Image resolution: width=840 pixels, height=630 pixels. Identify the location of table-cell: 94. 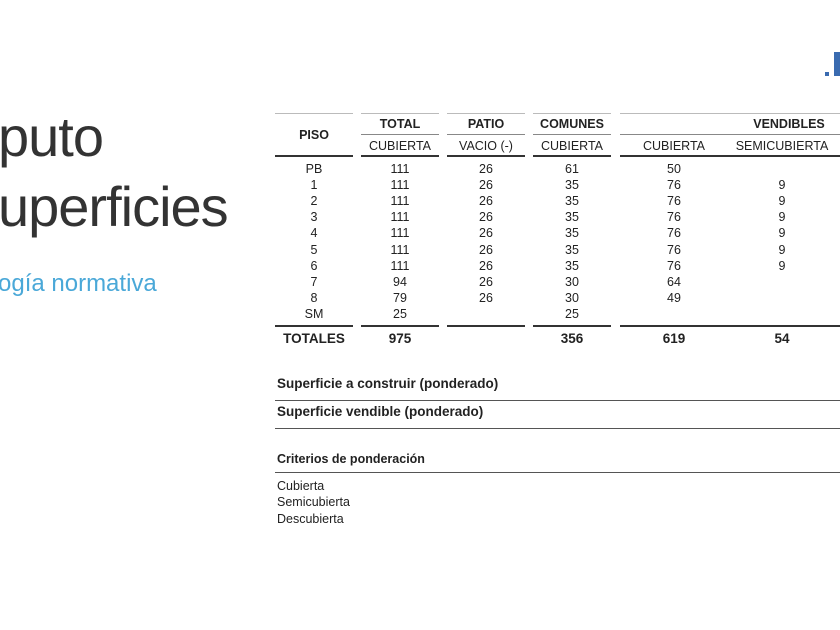
(400, 281).